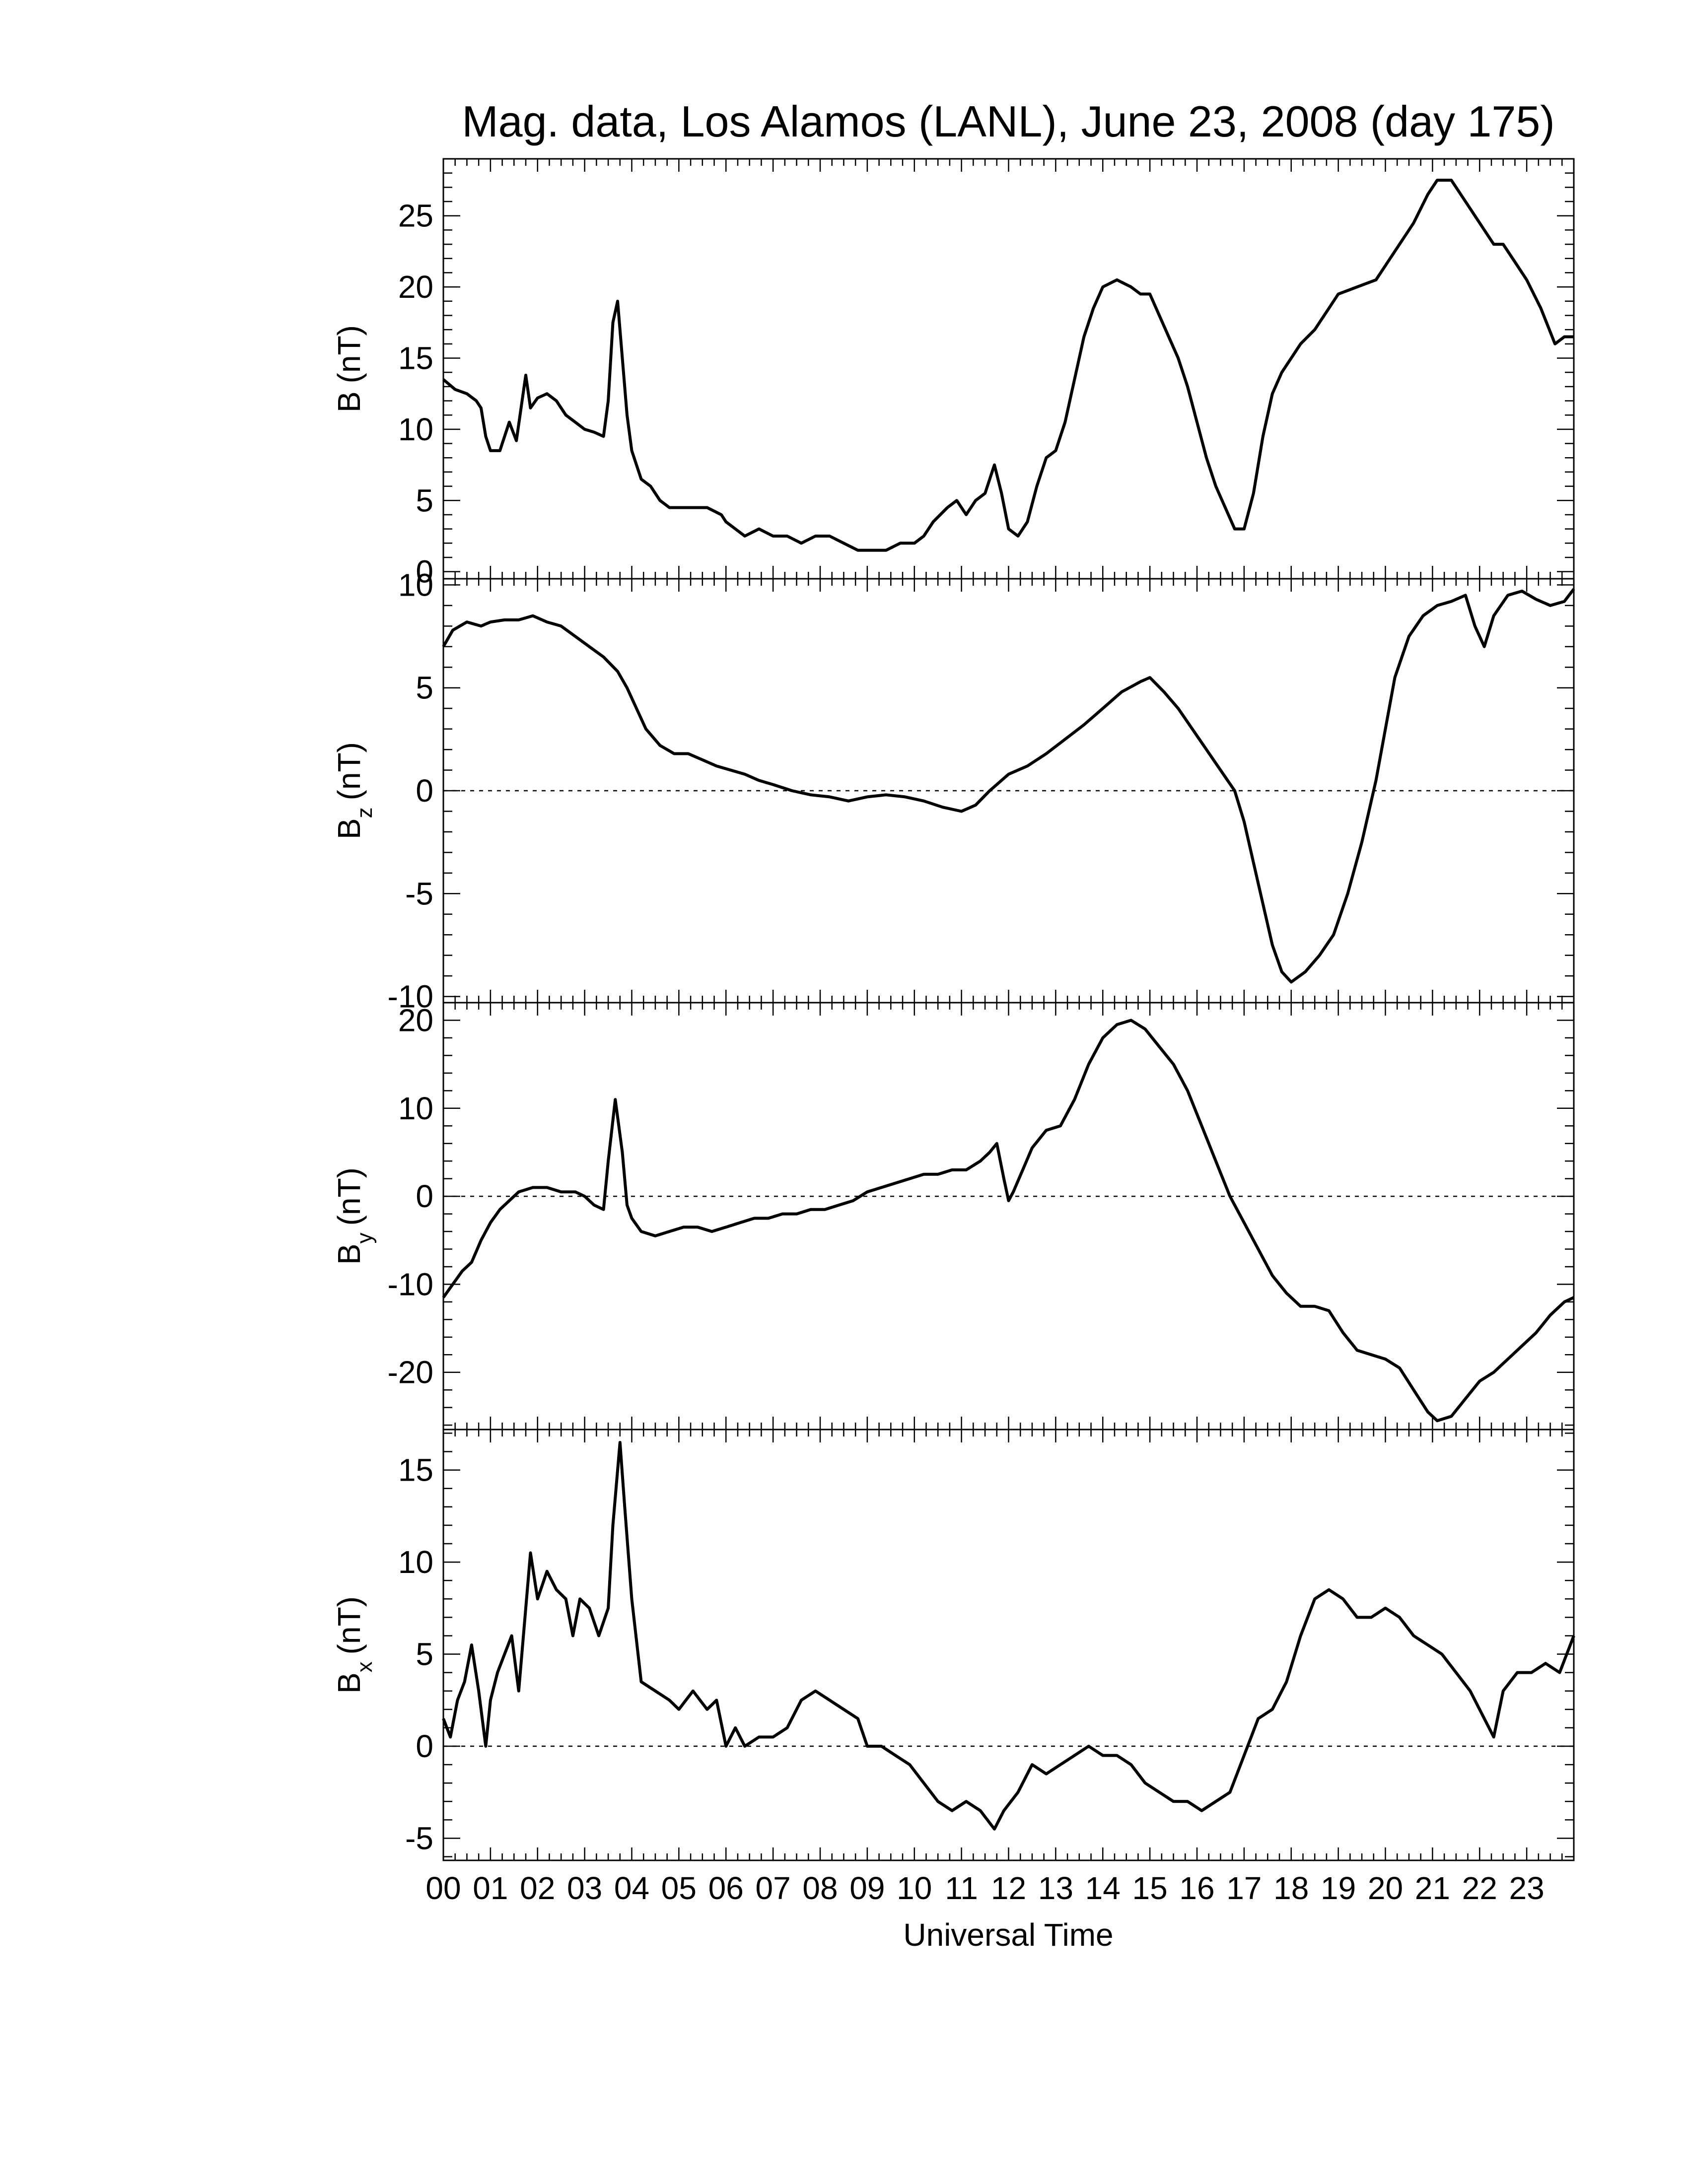  Describe the element at coordinates (1385, 1888) in the screenshot. I see `x-tick-label: 20` at that location.